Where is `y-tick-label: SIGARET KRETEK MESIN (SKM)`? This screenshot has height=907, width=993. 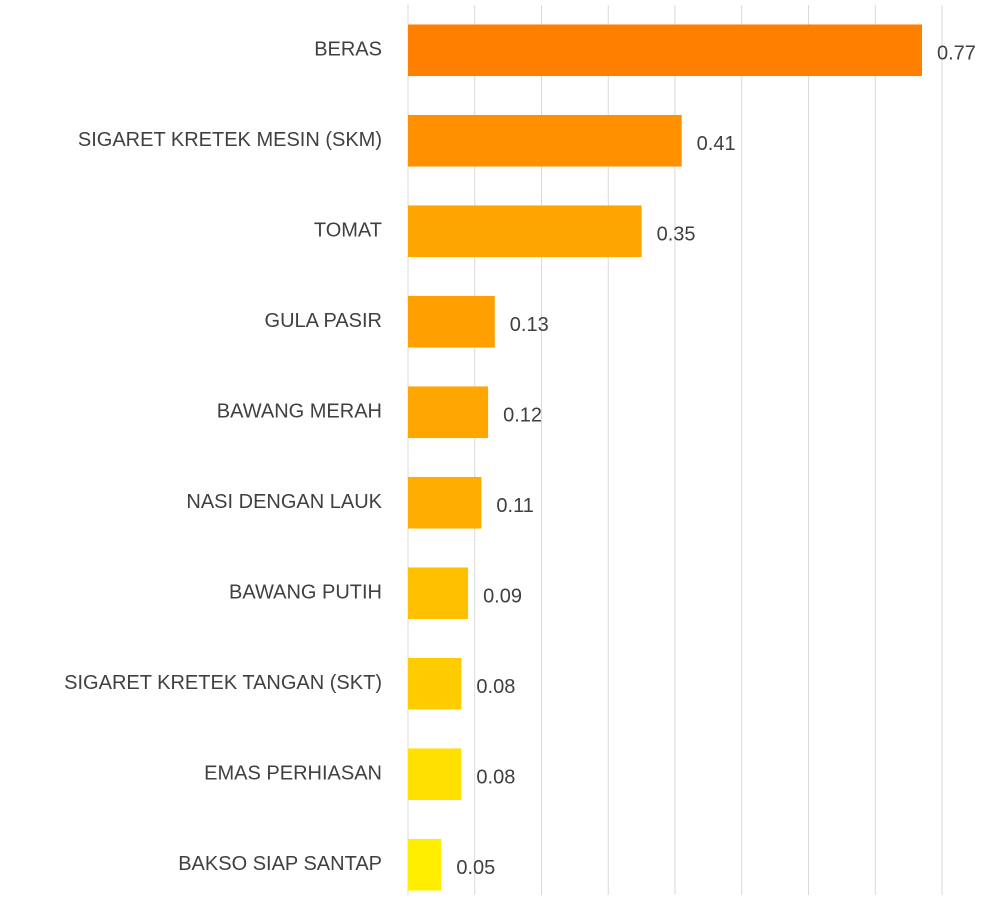 y-tick-label: SIGARET KRETEK MESIN (SKM) is located at coordinates (230, 140).